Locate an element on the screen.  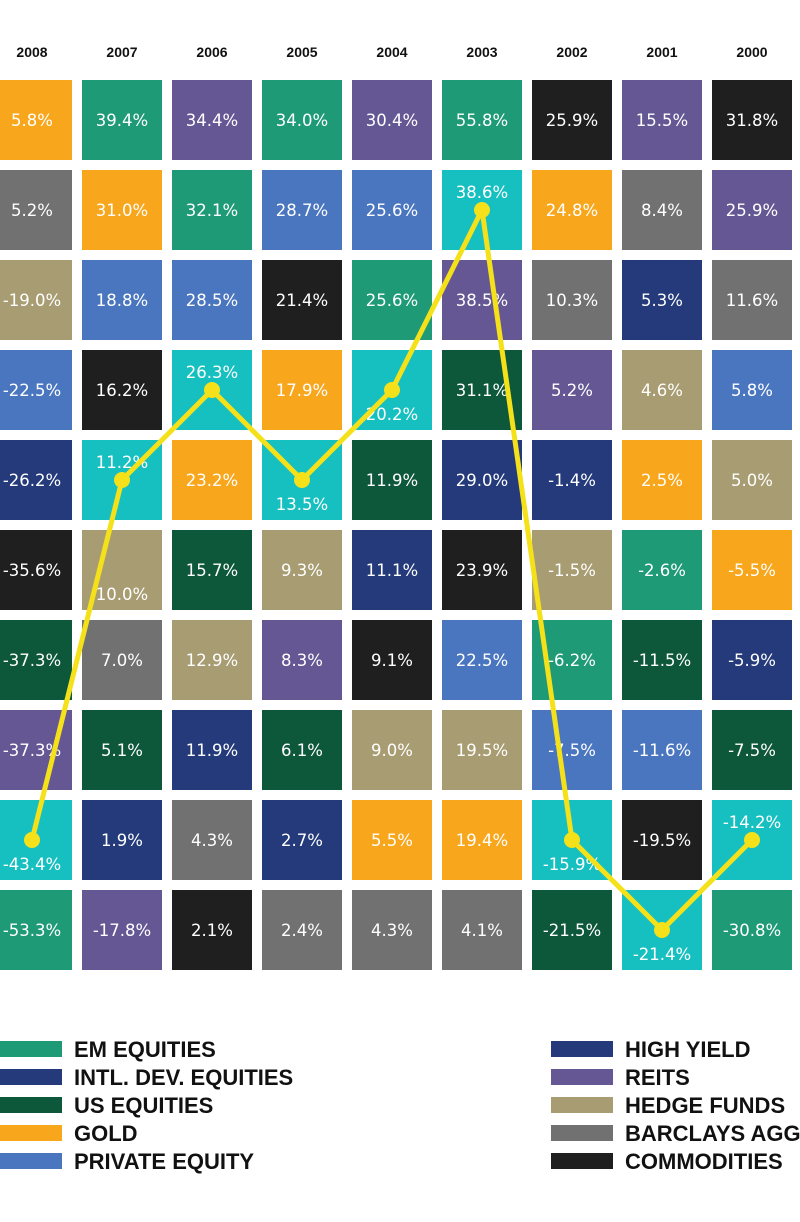
legend-item-hf: HEDGE FUNDS is located at coordinates (668, 1105).